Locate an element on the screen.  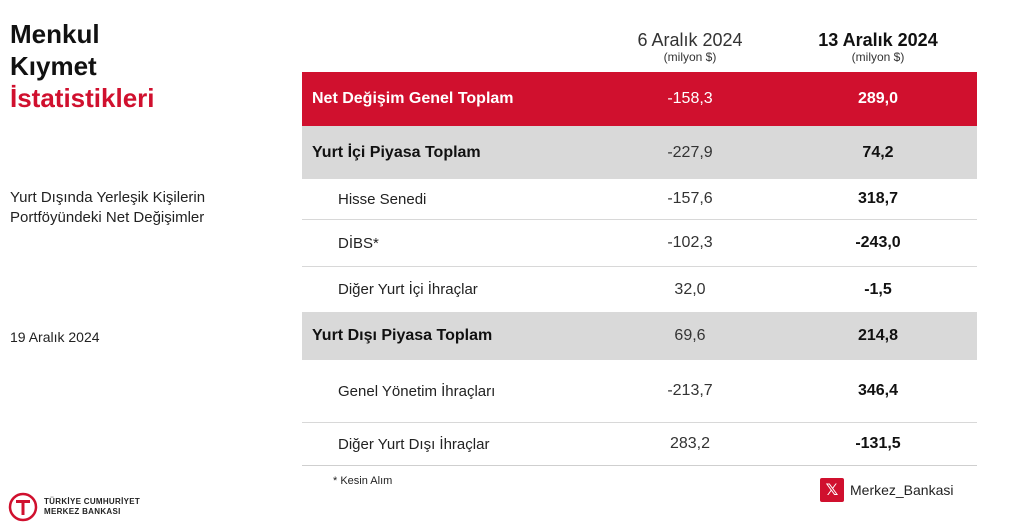
table-row: Net Değişim Genel Toplam -158,3 289,0 is located at coordinates (639, 99).